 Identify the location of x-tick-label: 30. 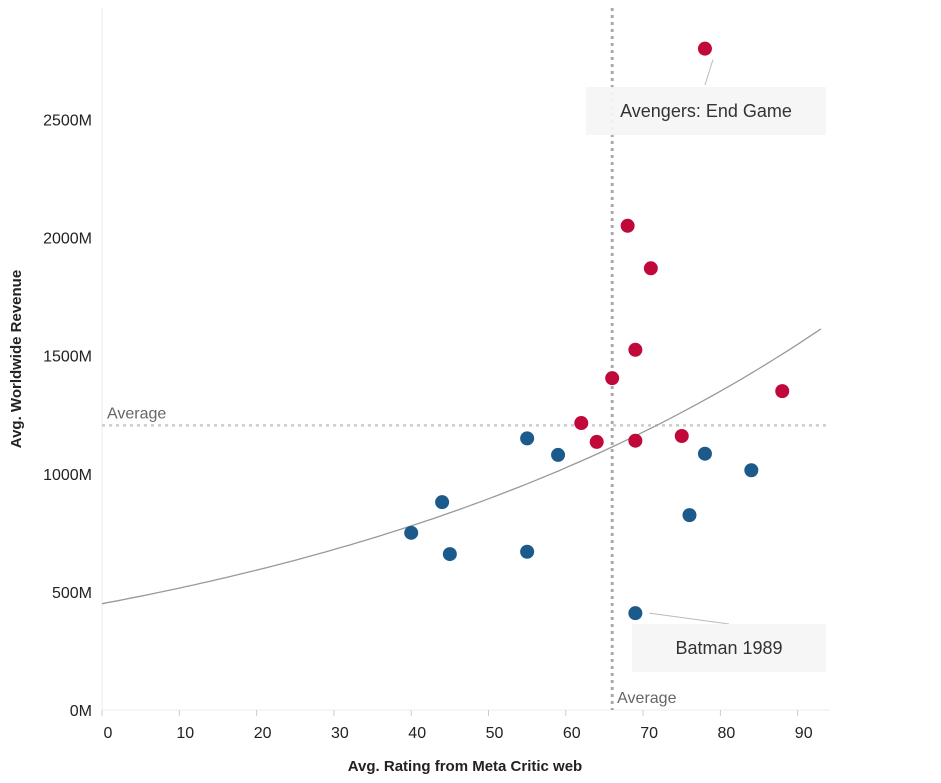
(340, 733).